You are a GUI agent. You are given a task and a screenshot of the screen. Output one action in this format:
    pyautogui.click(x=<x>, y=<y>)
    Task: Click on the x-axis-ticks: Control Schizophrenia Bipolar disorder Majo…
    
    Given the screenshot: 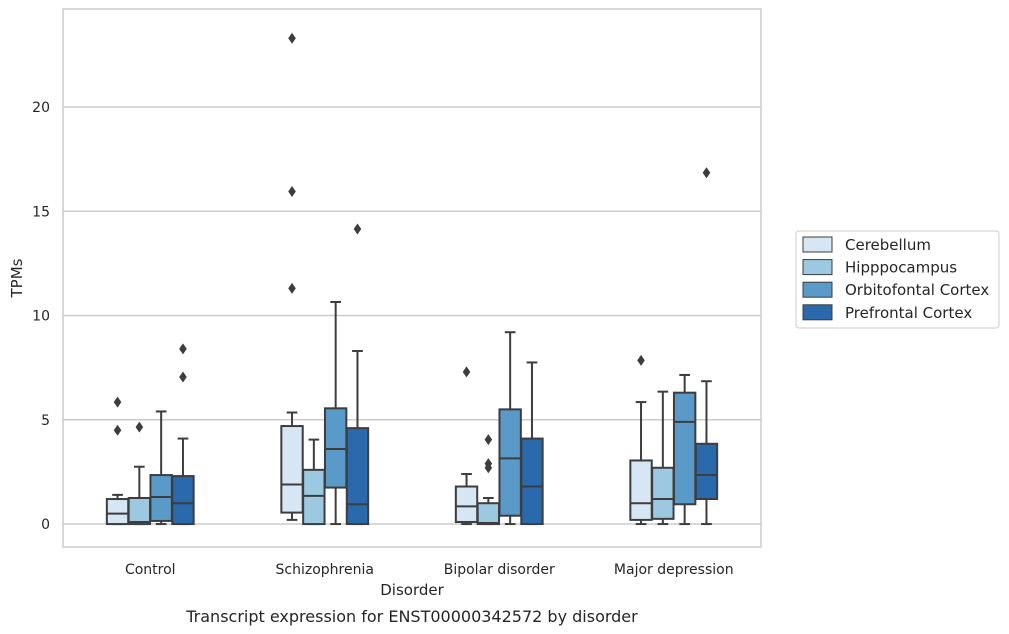 What is the action you would take?
    pyautogui.click(x=429, y=570)
    